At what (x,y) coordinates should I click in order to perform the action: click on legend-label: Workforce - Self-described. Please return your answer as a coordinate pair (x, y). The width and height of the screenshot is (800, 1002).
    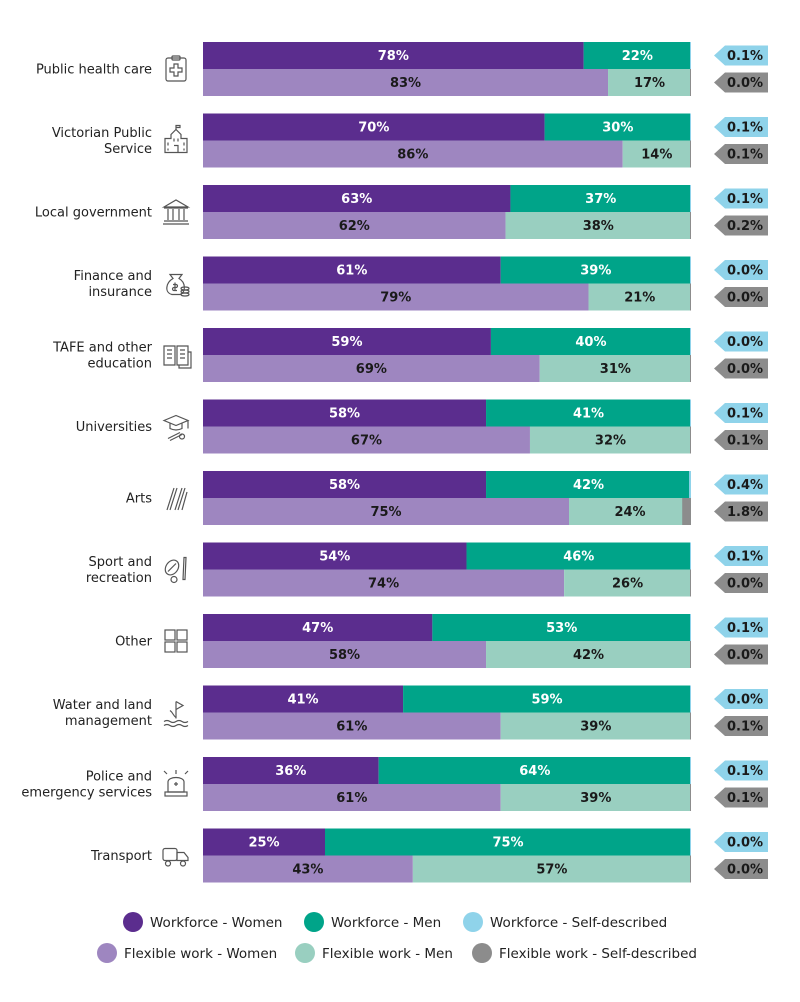
    Looking at the image, I should click on (578, 923).